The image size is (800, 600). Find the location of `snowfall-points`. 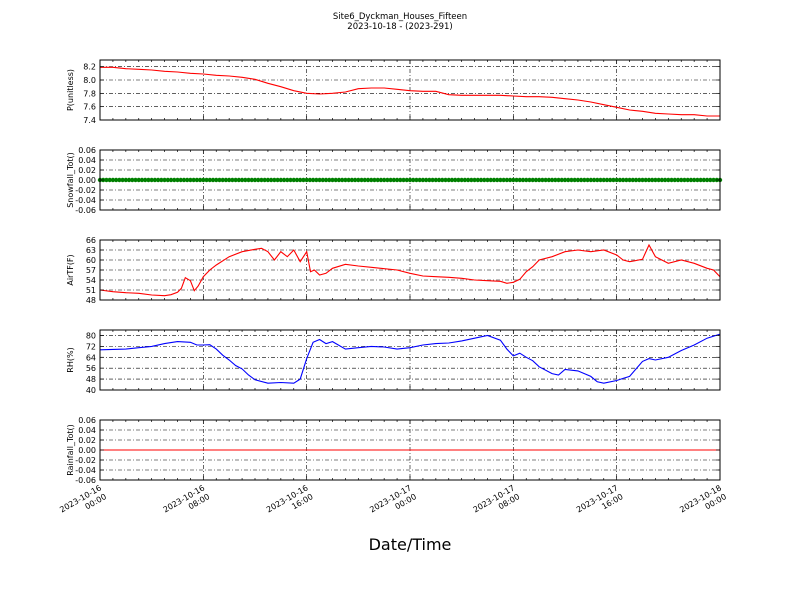

snowfall-points is located at coordinates (410, 180).